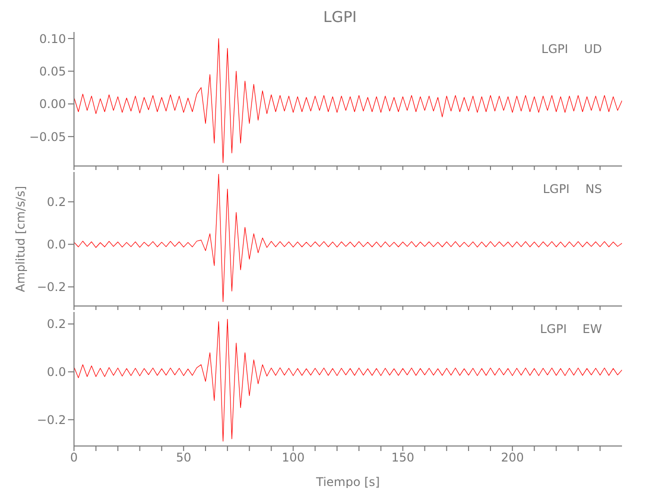  What do you see at coordinates (52, 104) in the screenshot?
I see `y-tick-label: 0.00` at bounding box center [52, 104].